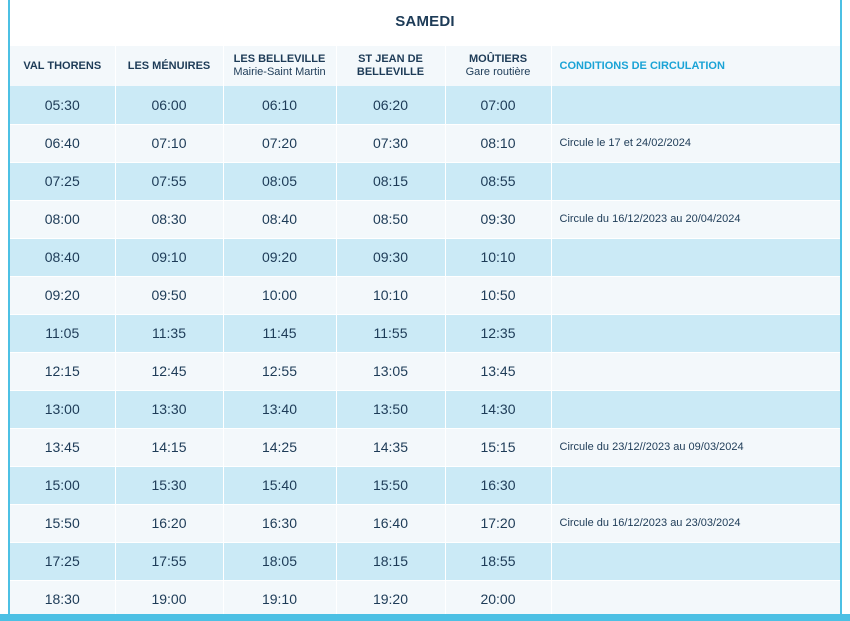 The width and height of the screenshot is (850, 621). What do you see at coordinates (498, 295) in the screenshot?
I see `time-cell: 10:50` at bounding box center [498, 295].